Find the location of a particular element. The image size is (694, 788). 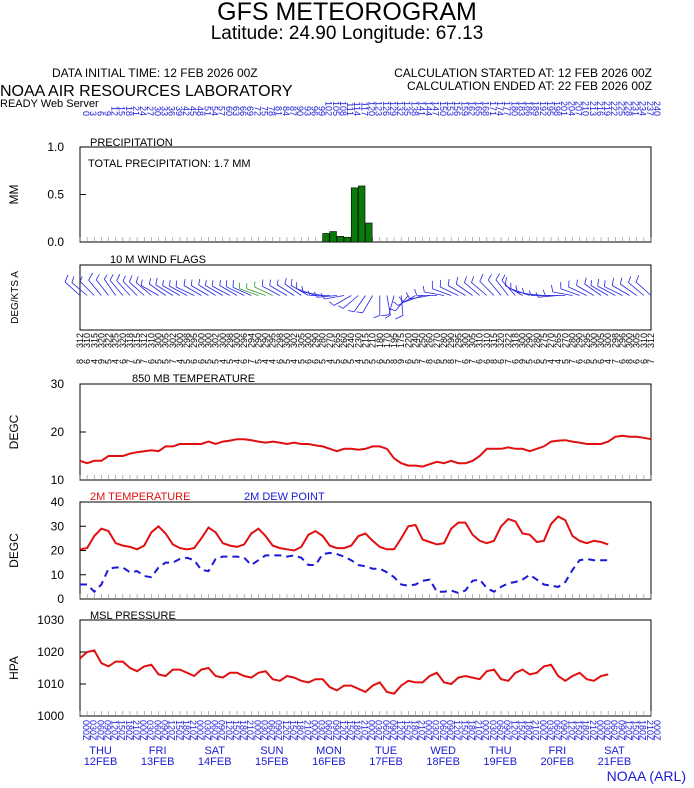

wind-dir-label: 296 is located at coordinates (622, 340).